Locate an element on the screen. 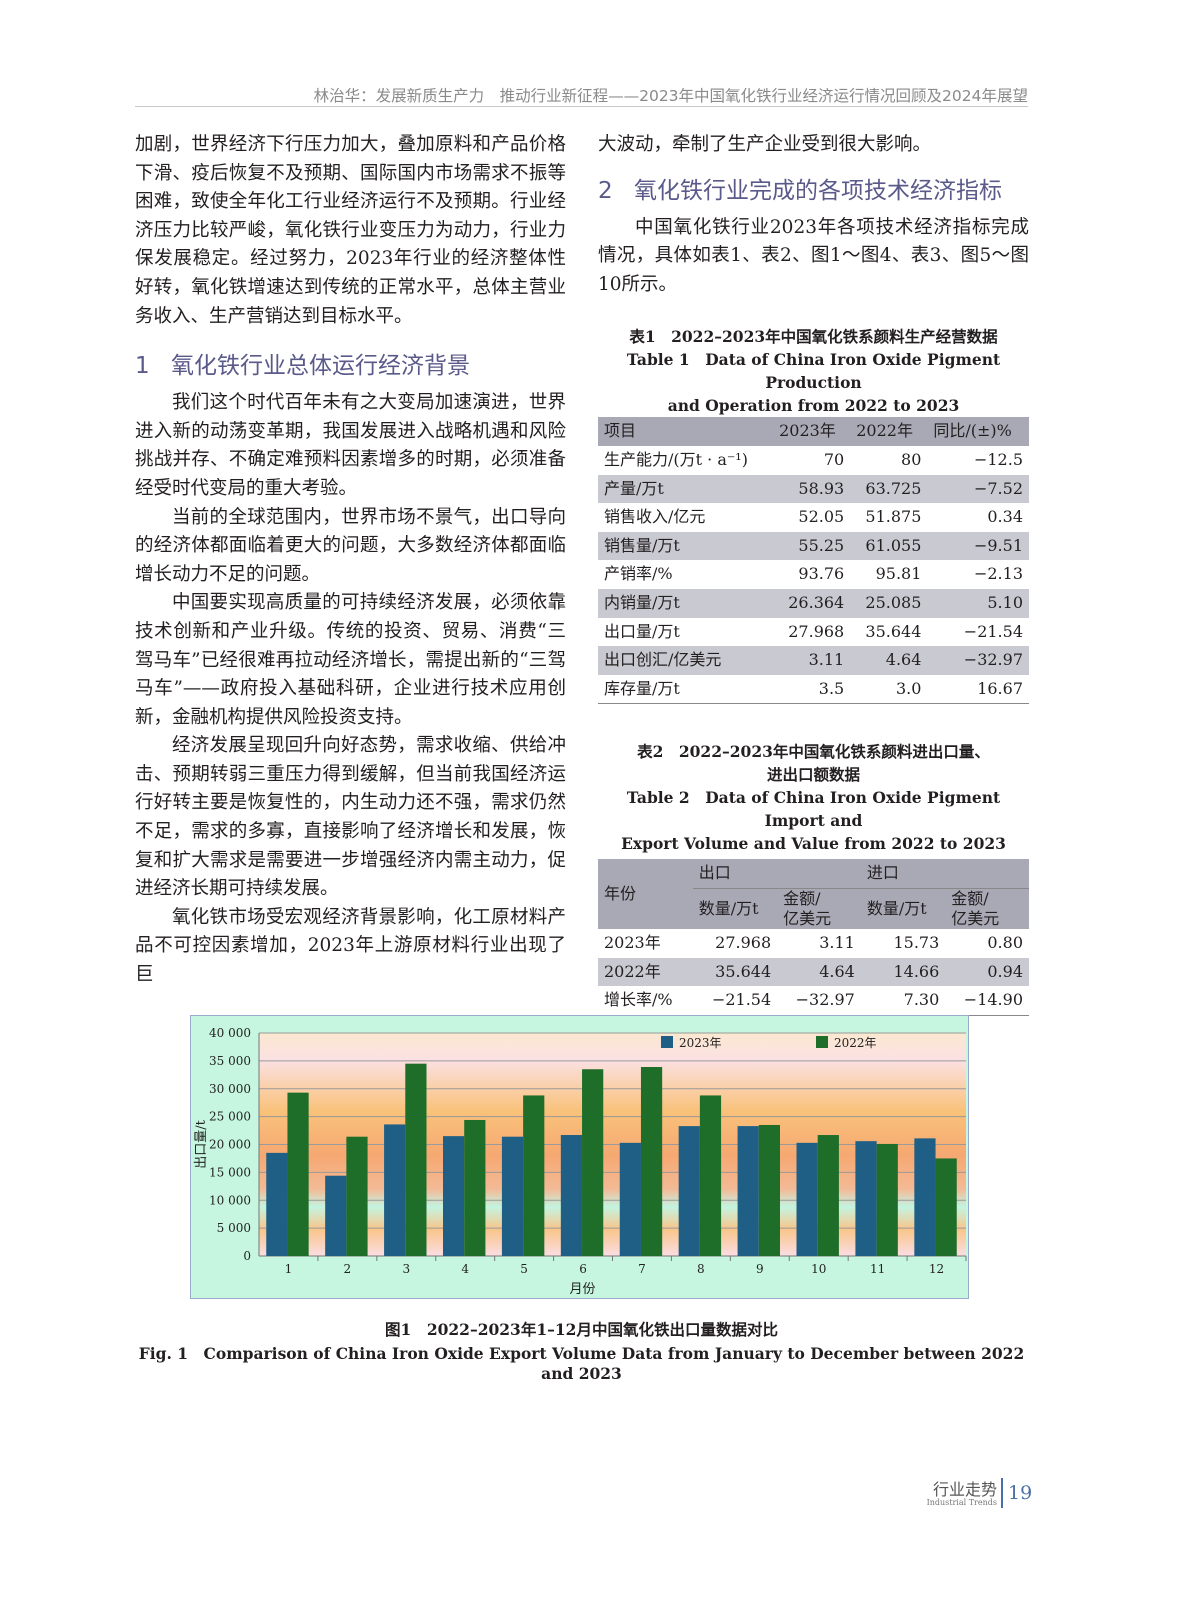 The height and width of the screenshot is (1600, 1187). row-label: 2023年 is located at coordinates (632, 942).